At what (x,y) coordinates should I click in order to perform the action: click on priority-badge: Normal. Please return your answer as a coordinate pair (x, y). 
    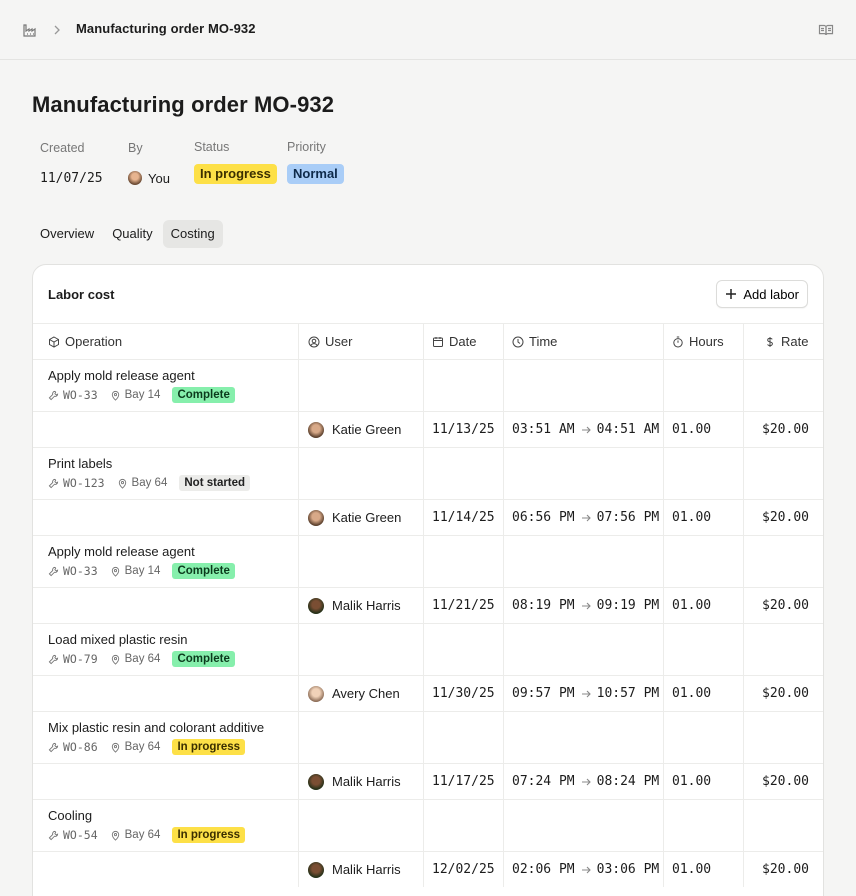
    Looking at the image, I should click on (315, 174).